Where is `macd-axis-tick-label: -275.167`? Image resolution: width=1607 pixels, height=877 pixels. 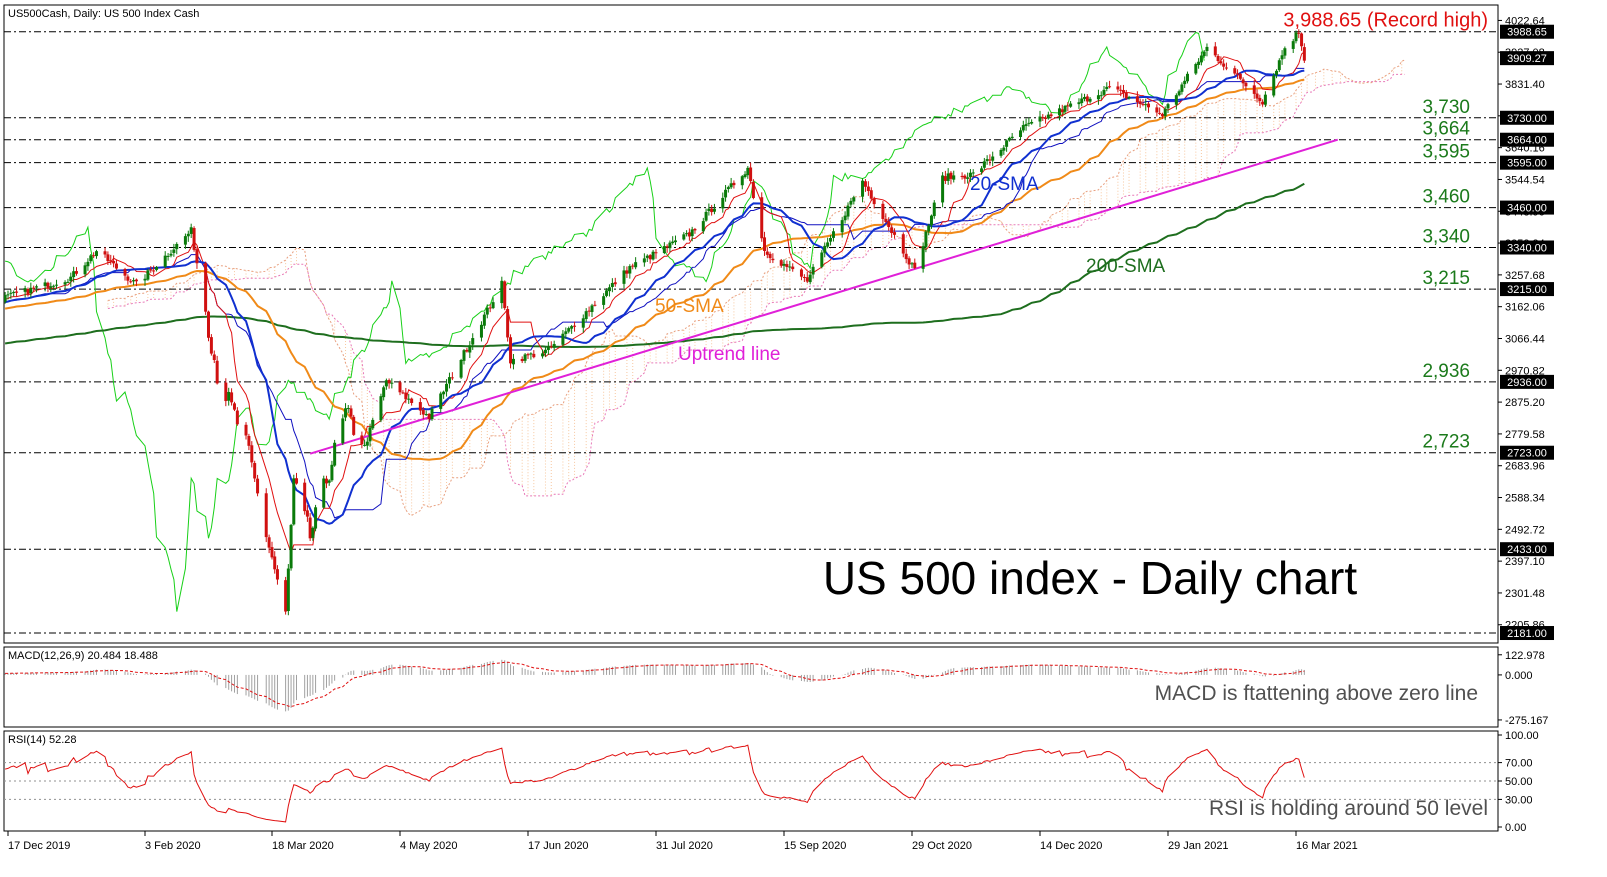
macd-axis-tick-label: -275.167 is located at coordinates (1526, 721).